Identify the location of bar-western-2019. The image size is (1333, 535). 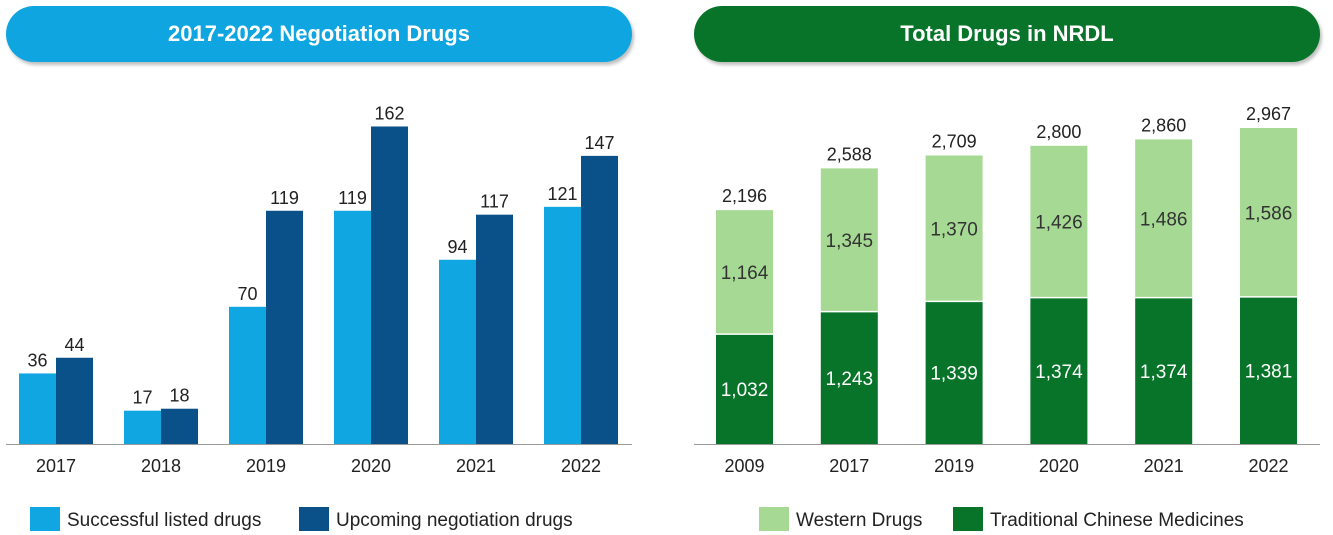
(954, 228).